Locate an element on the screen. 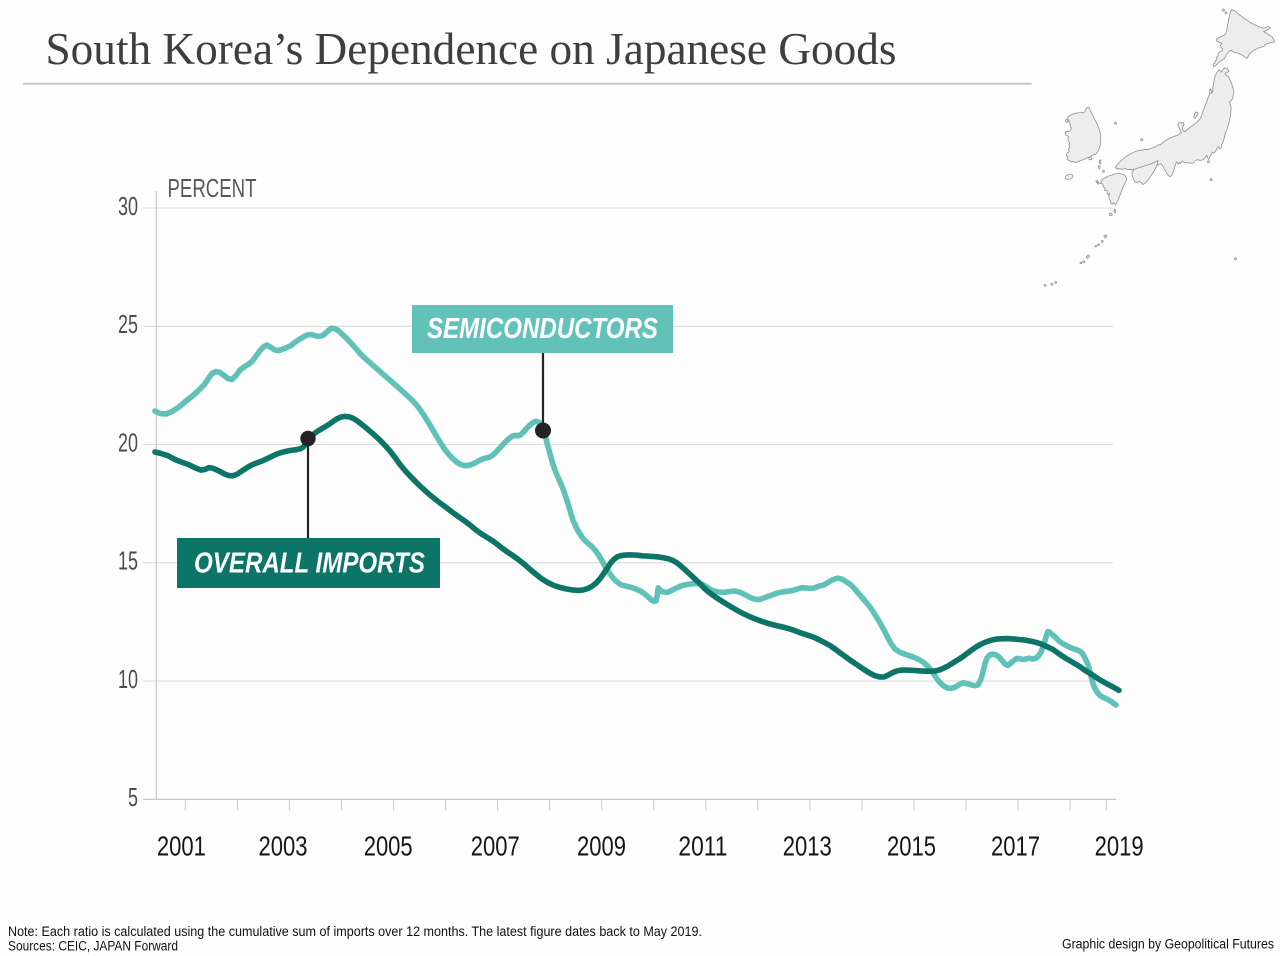  svg-text: SEMICONDUCTORS is located at coordinates (543, 329).